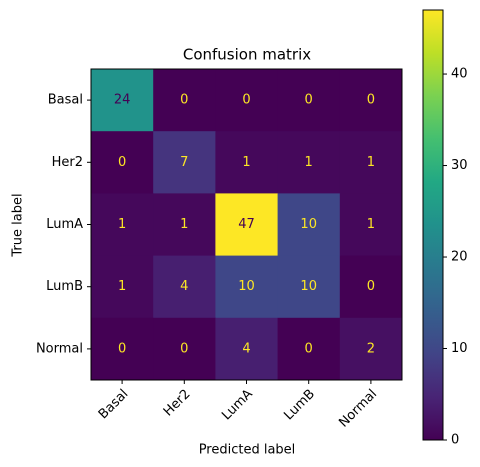 The height and width of the screenshot is (467, 480). I want to click on colorbar-tick-label: 40, so click(459, 74).